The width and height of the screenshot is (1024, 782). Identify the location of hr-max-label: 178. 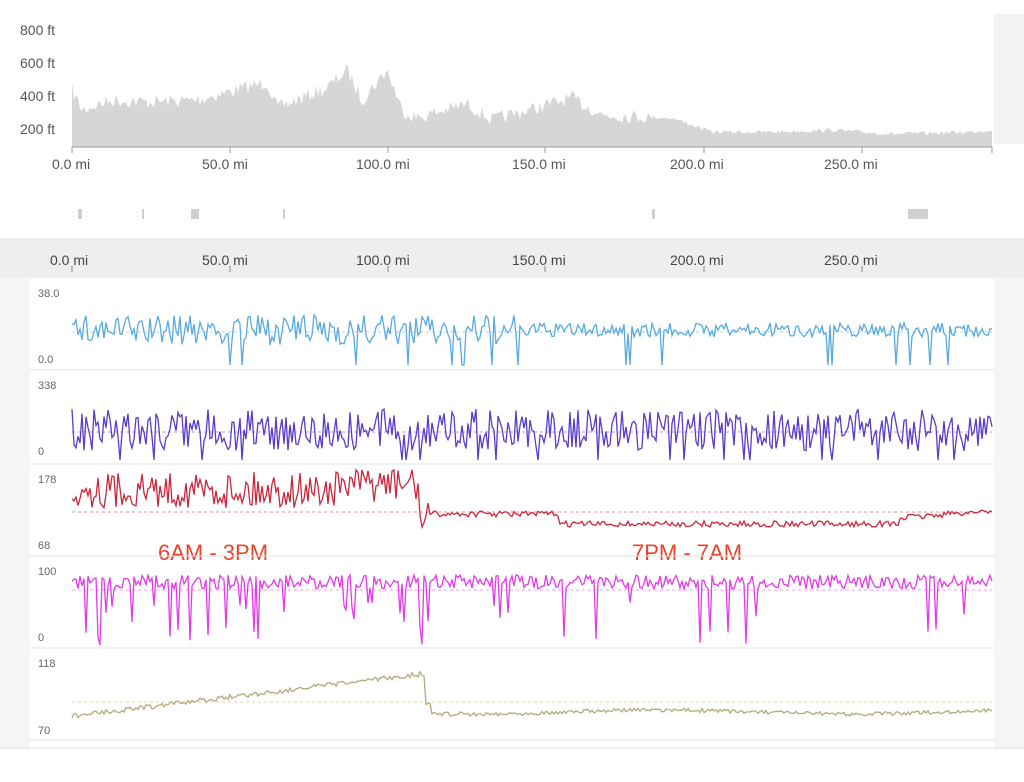
(47, 480).